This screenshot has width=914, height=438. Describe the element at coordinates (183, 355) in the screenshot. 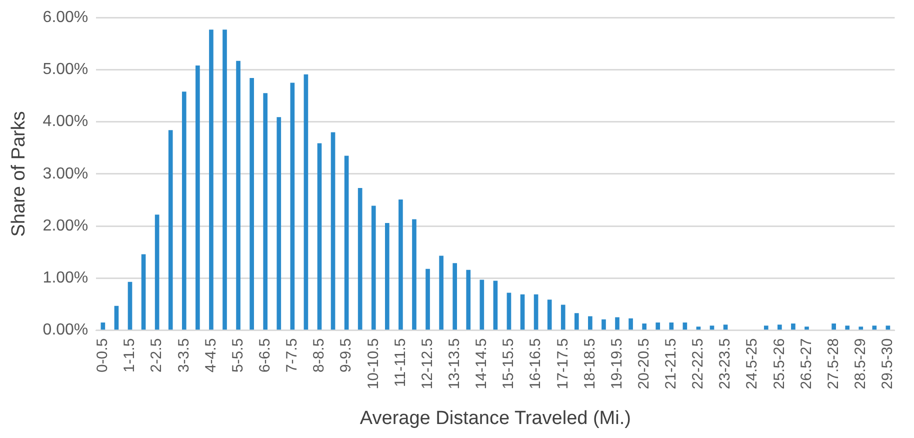

I see `x-tick-label: 3-3.5` at that location.